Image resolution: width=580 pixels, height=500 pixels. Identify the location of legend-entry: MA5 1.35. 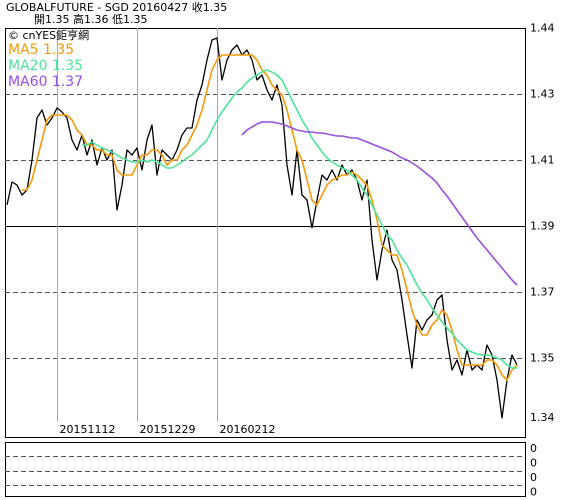
(41, 50).